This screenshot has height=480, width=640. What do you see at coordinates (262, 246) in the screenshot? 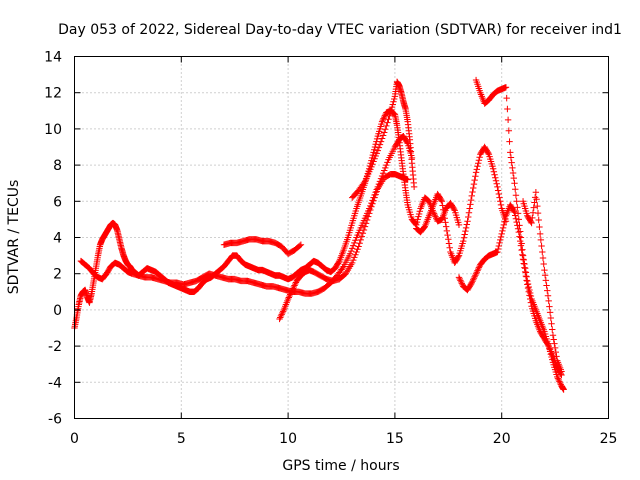
I see `series-track-c` at bounding box center [262, 246].